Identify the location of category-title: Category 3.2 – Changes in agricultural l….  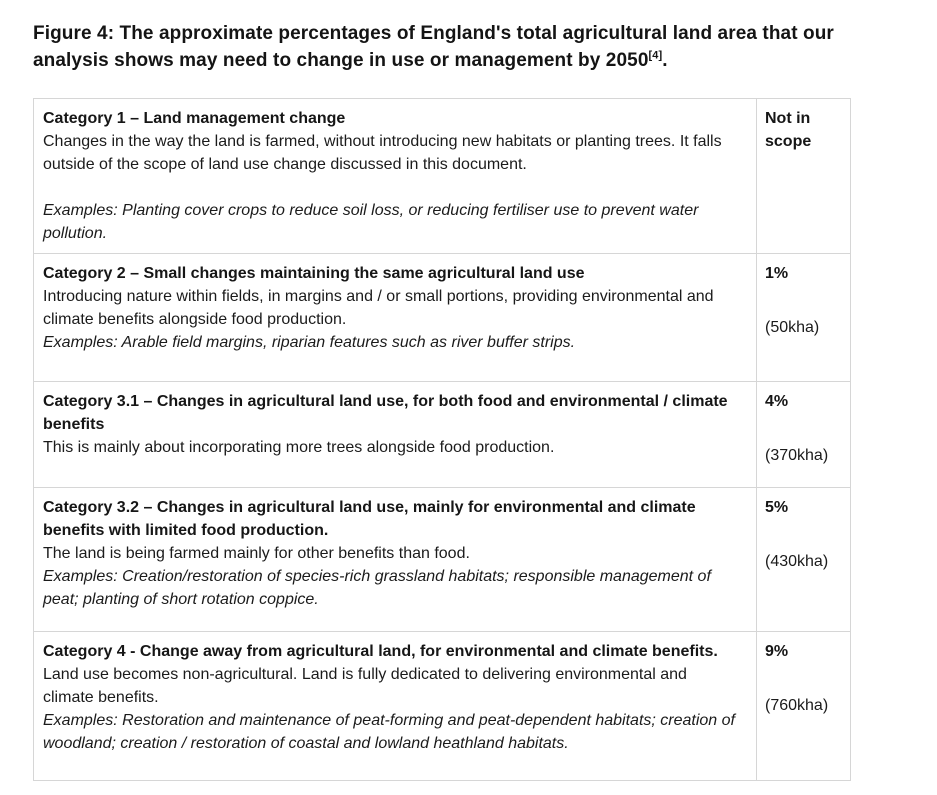
(369, 519).